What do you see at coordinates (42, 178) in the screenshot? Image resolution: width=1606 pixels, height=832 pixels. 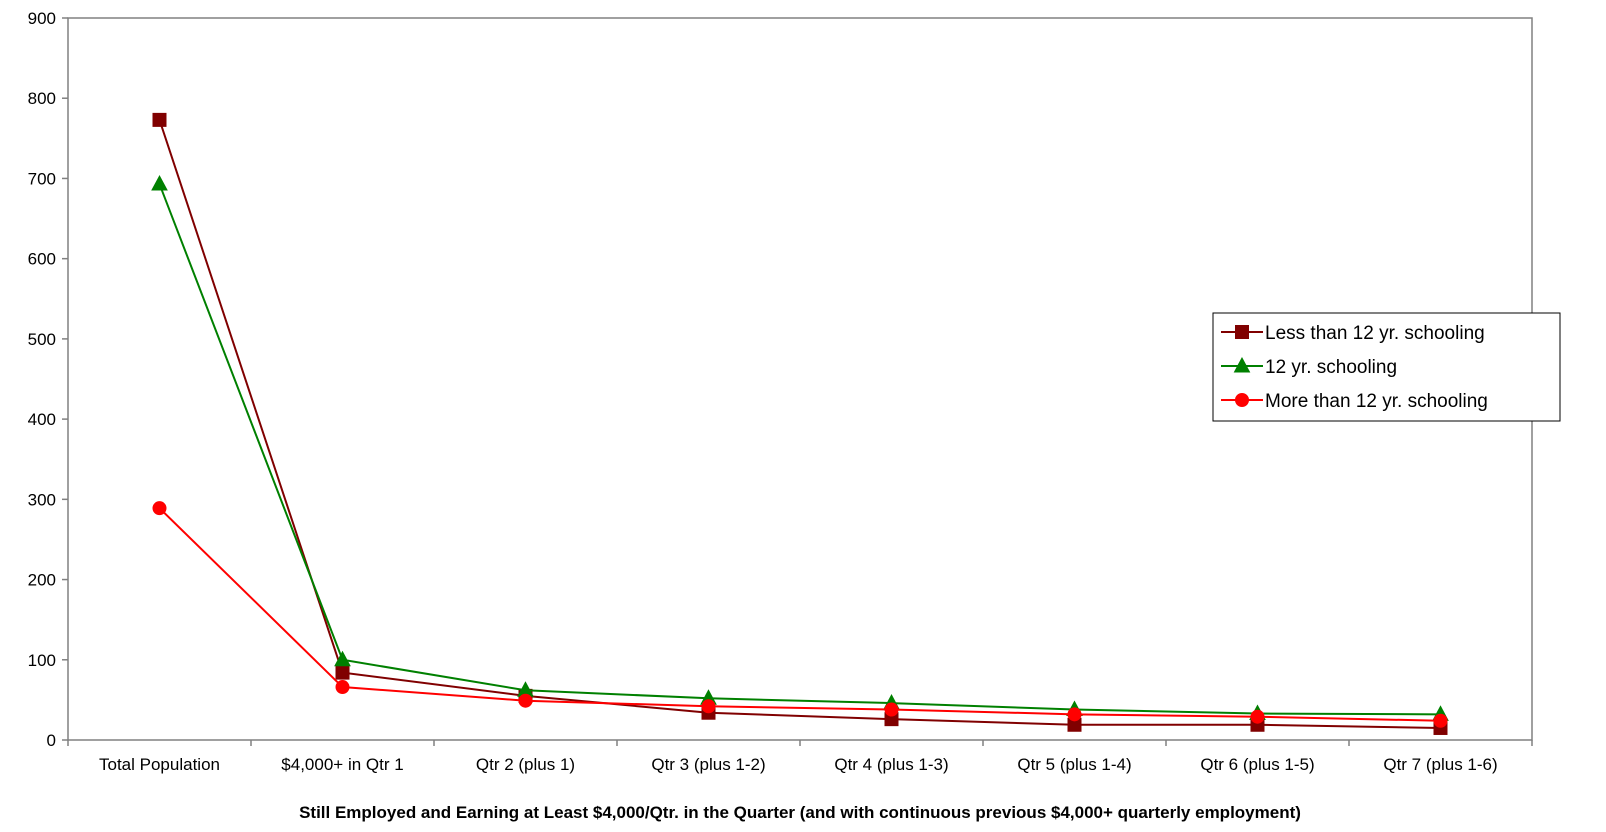 I see `y-tick-label: 700` at bounding box center [42, 178].